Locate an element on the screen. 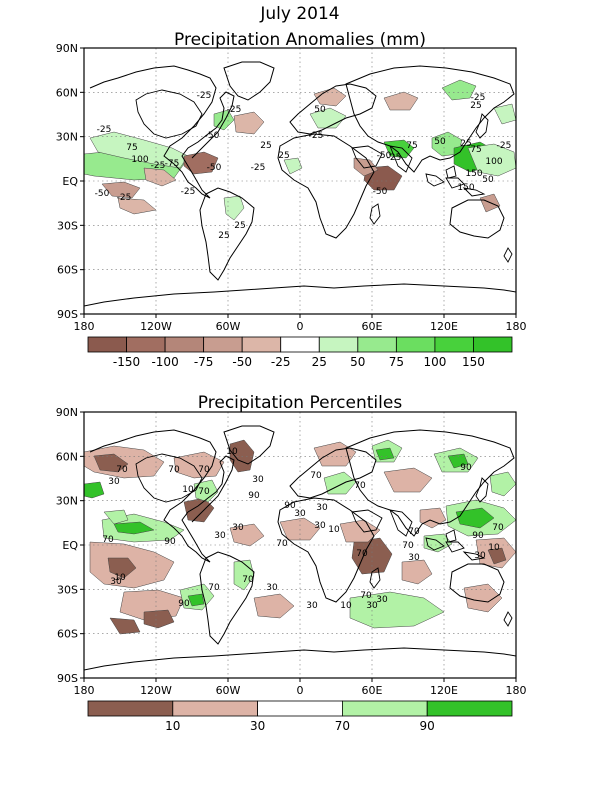 The image size is (600, 800). legend-label: 70 is located at coordinates (342, 726).